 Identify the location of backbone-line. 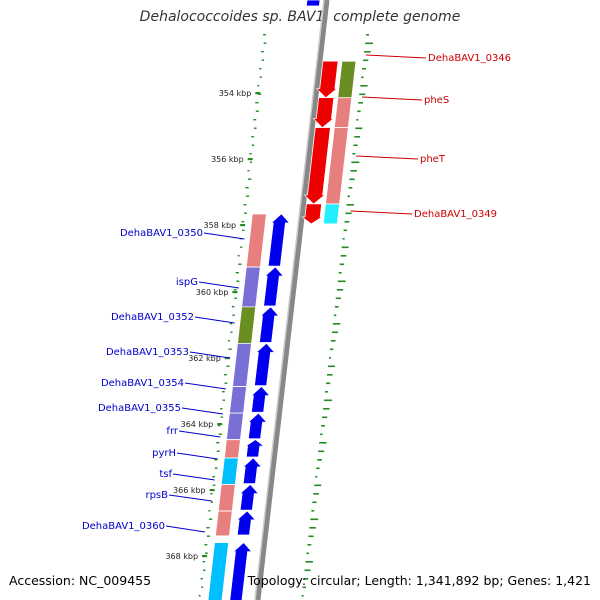
(292, 300).